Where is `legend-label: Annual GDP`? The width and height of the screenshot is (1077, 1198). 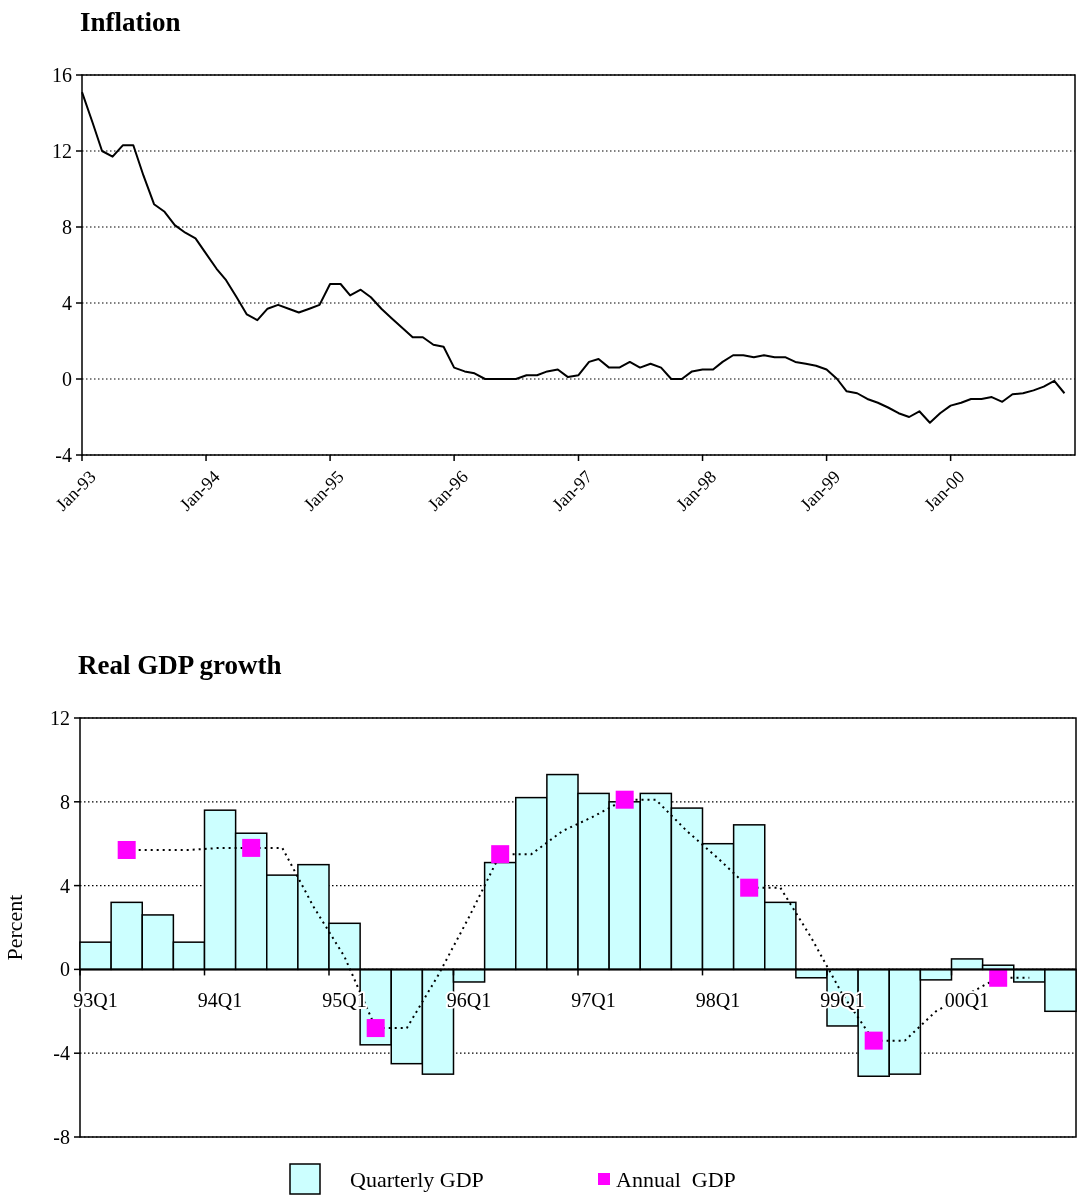
legend-label: Annual GDP is located at coordinates (676, 1179).